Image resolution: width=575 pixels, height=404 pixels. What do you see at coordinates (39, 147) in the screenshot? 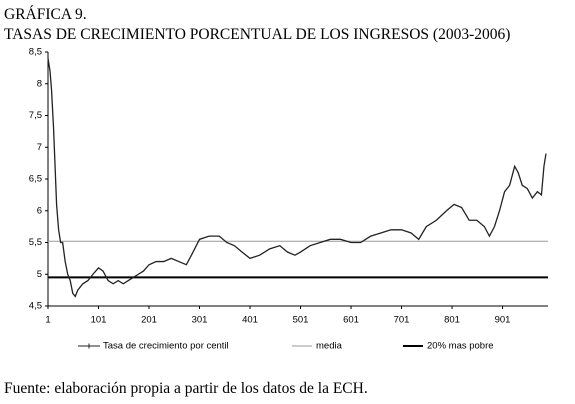
I see `y-tick-label: 7` at bounding box center [39, 147].